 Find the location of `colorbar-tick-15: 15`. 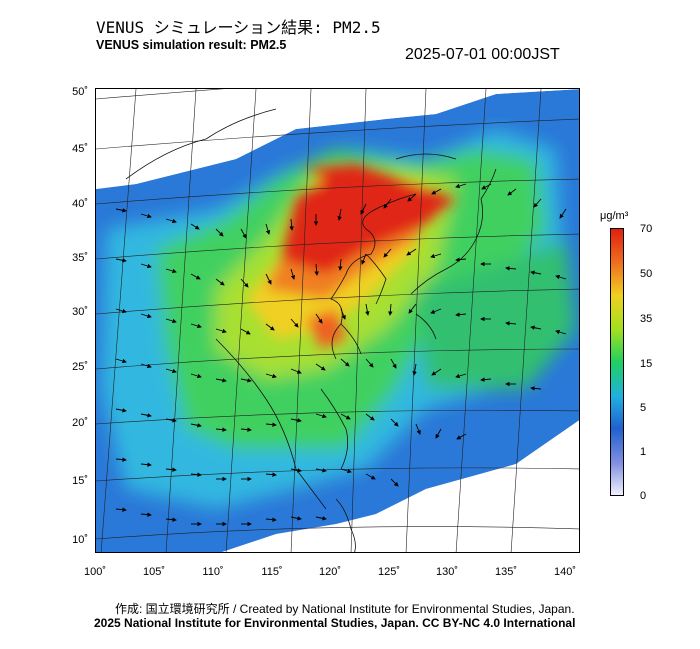

colorbar-tick-15: 15 is located at coordinates (646, 364).